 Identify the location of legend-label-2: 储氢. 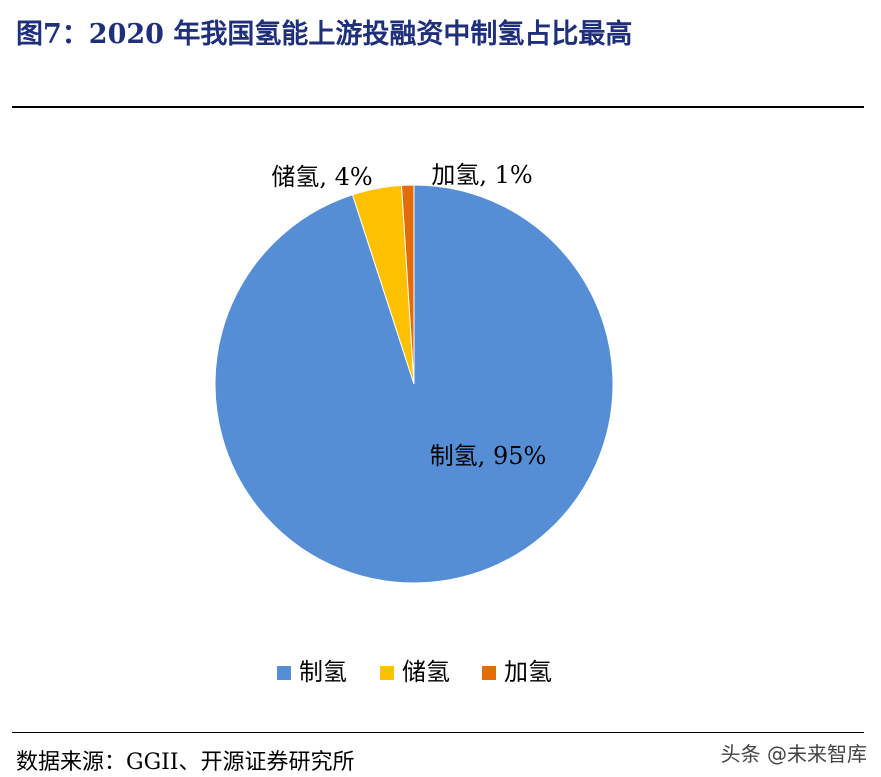
(426, 672).